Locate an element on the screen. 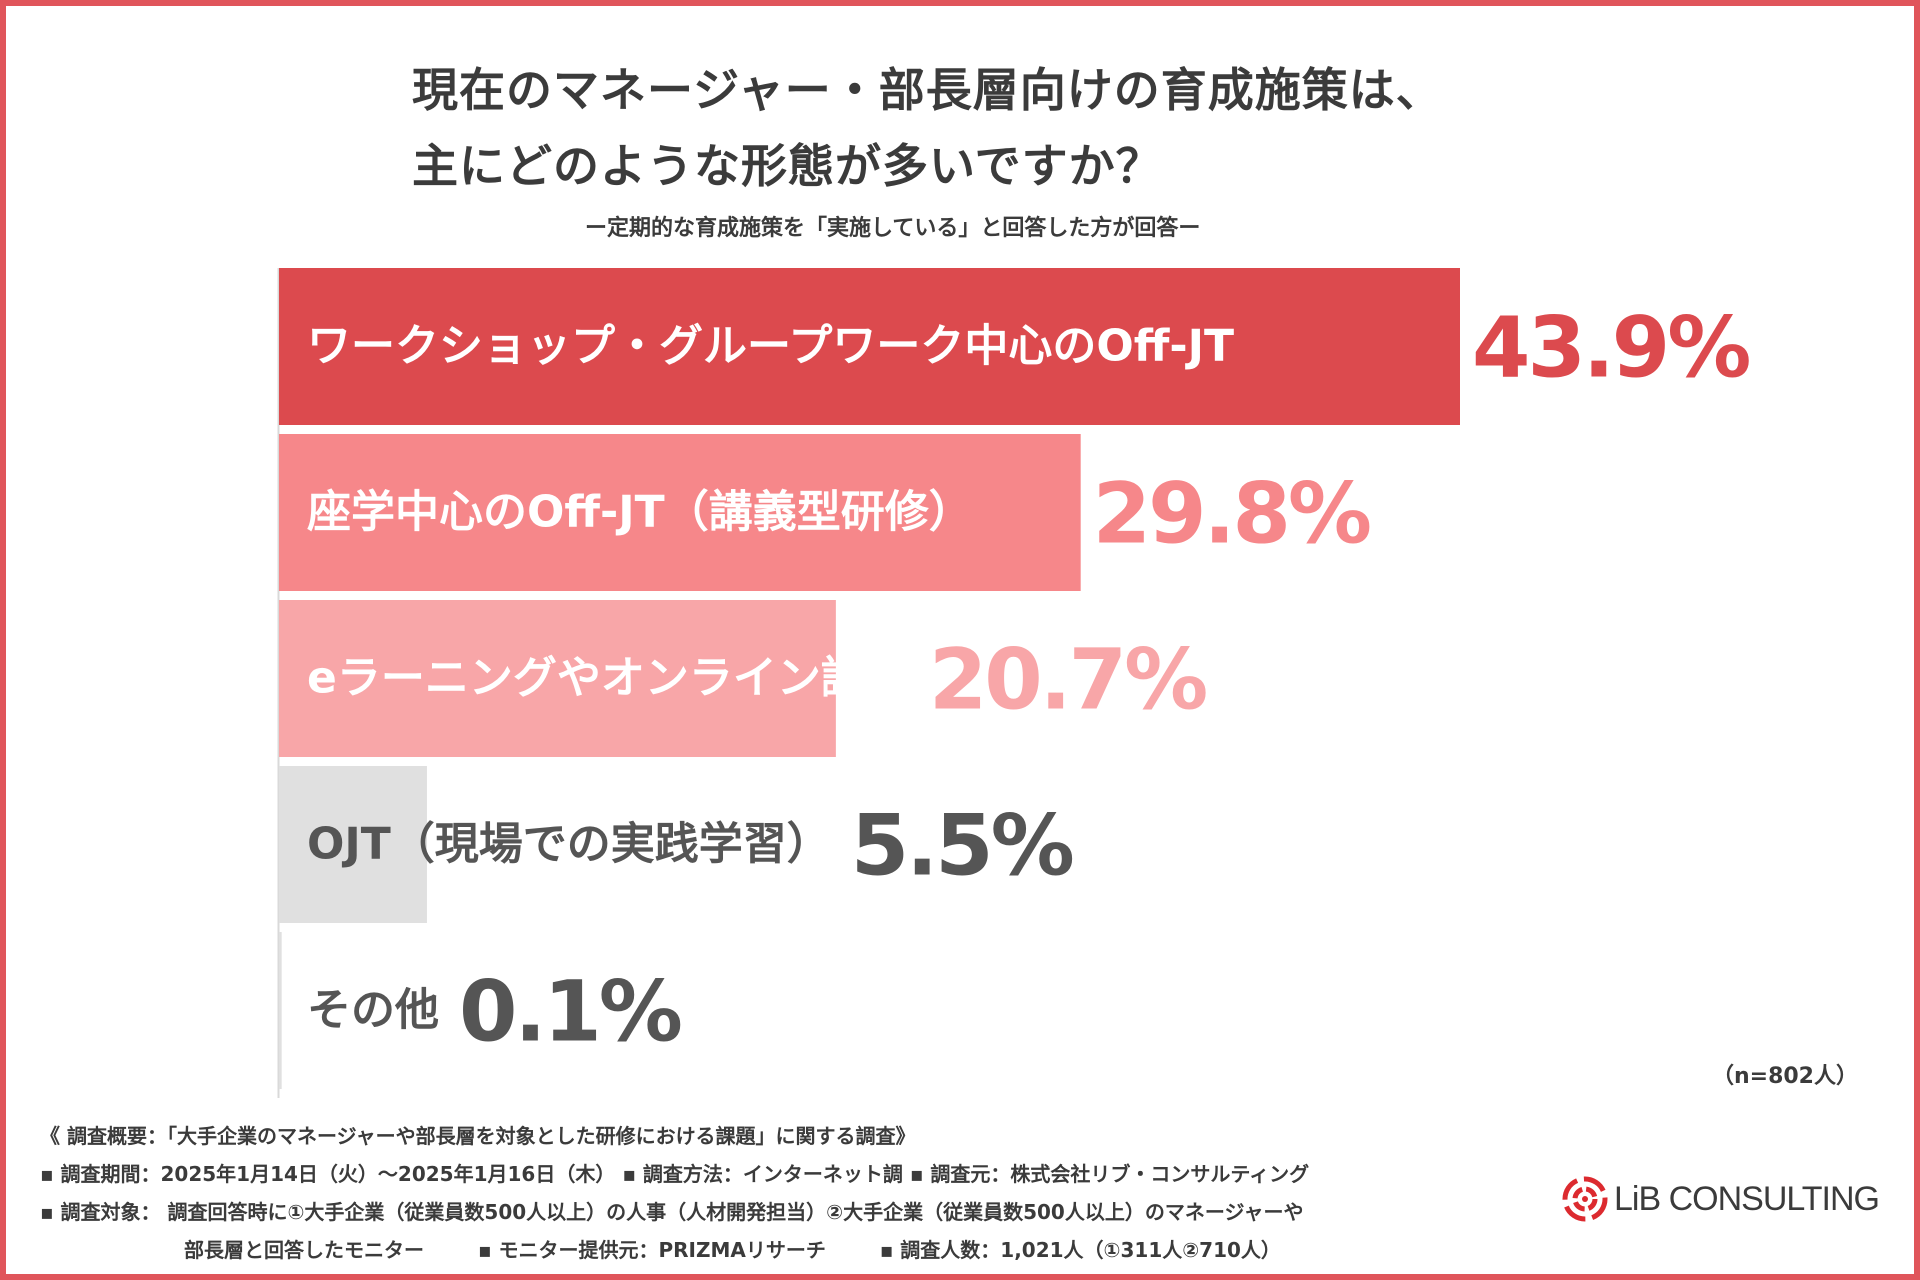  sample-size-label: （n=802人） is located at coordinates (1784, 1076).